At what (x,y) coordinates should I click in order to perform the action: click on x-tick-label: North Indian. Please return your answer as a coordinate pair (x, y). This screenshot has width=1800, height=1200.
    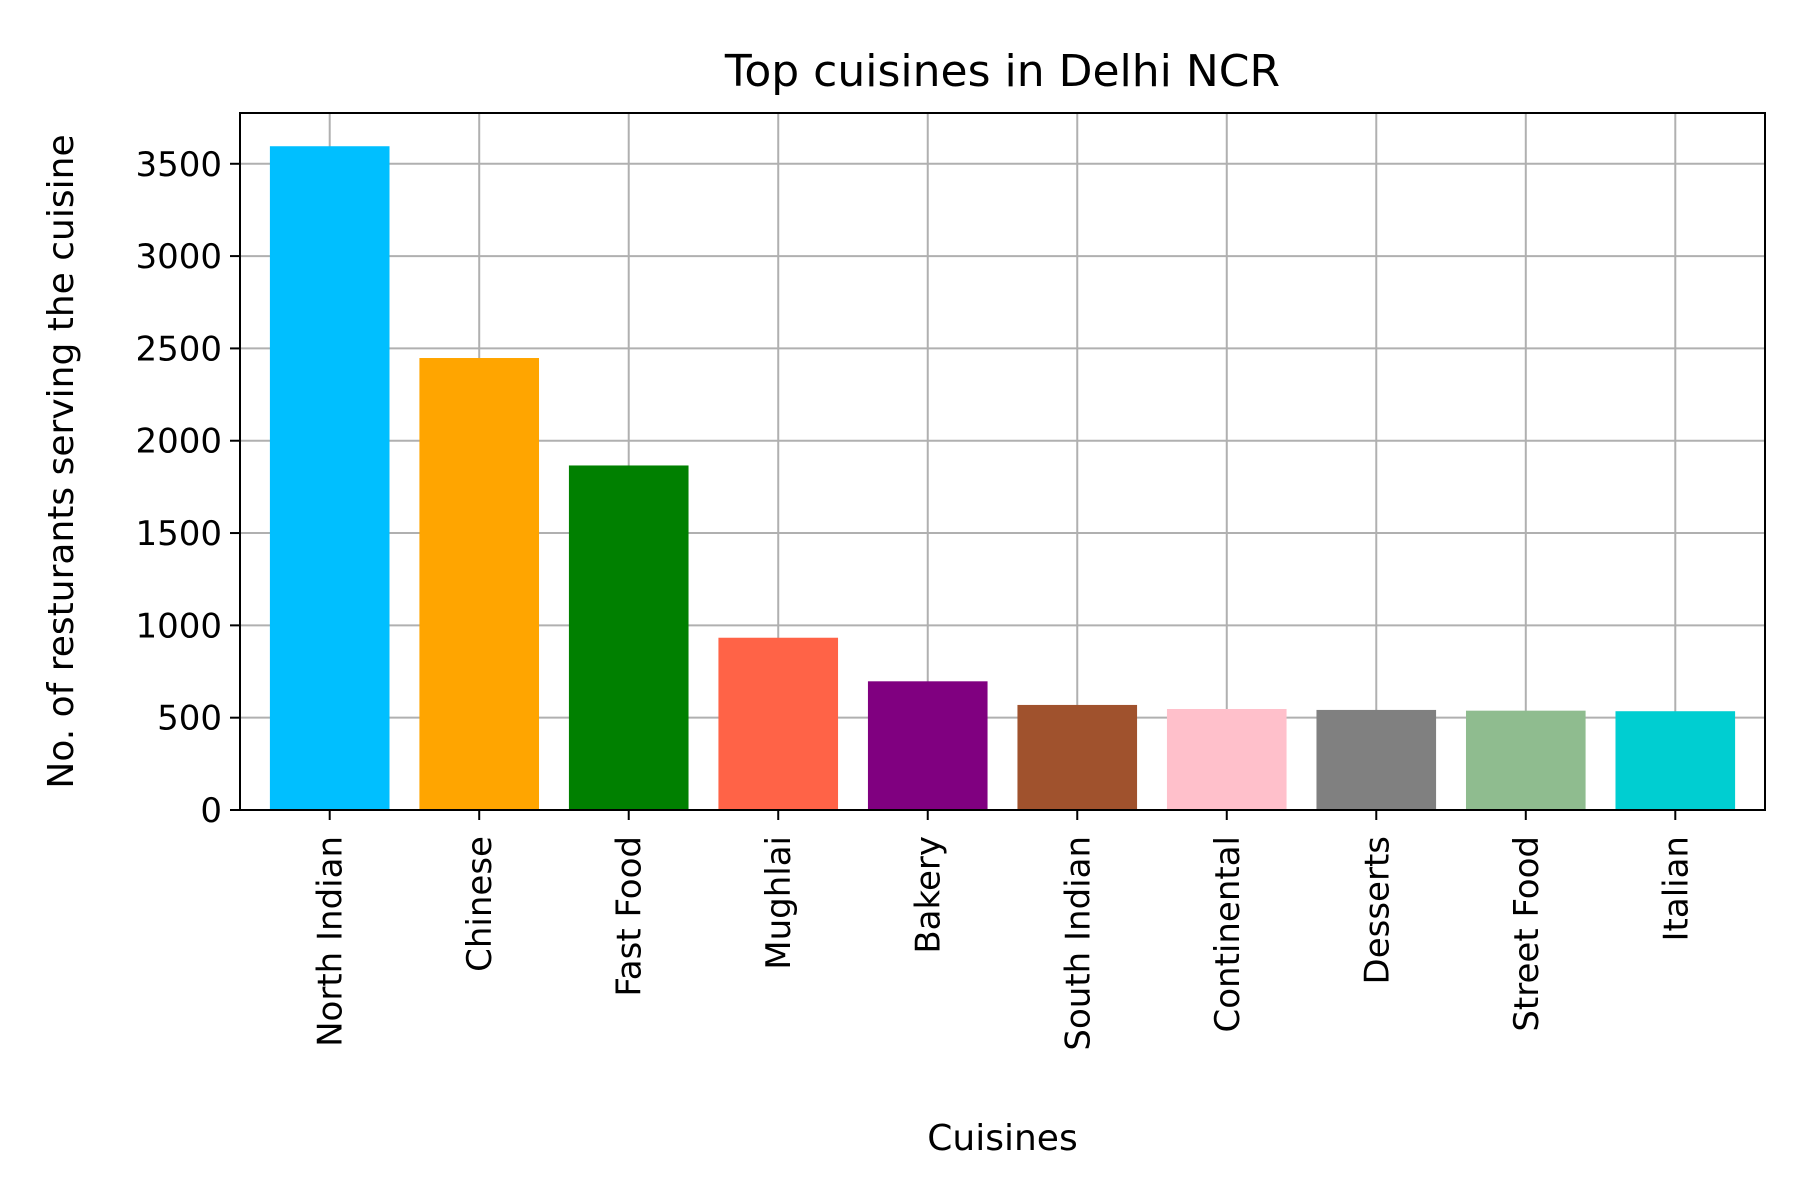
    Looking at the image, I should click on (331, 941).